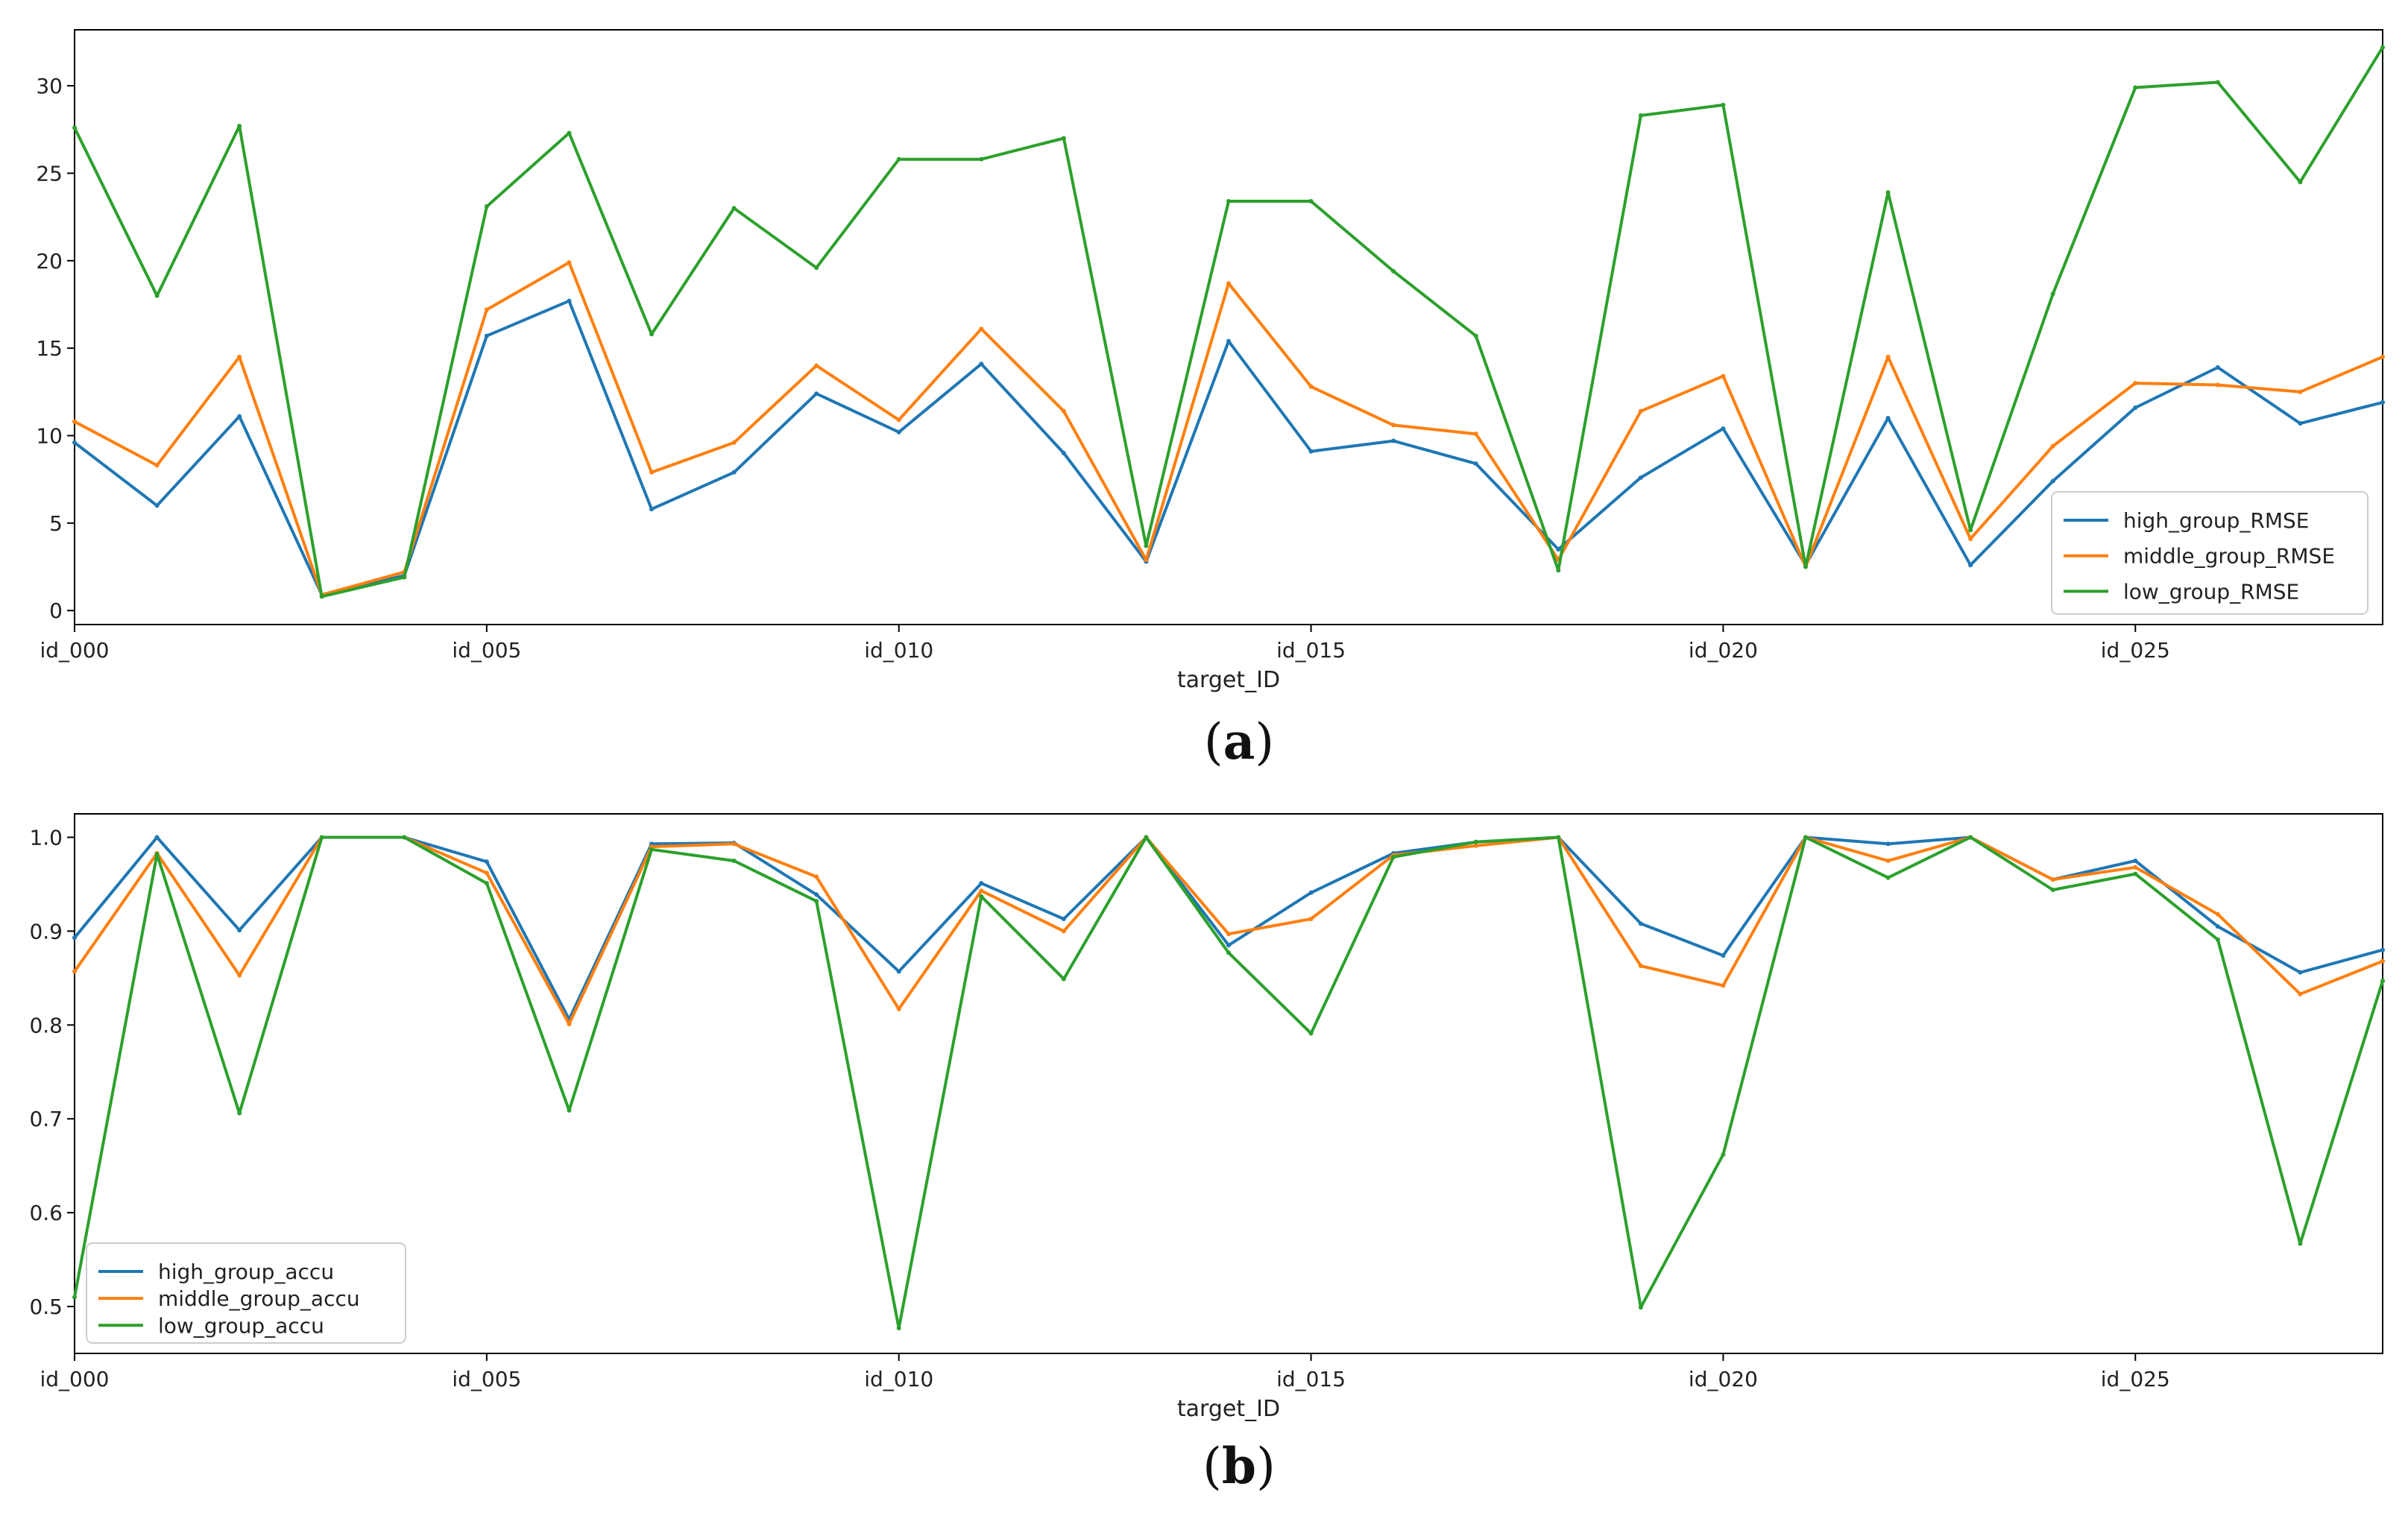 This screenshot has width=2408, height=1539. Describe the element at coordinates (75, 1379) in the screenshot. I see `x-tick-label: id_000` at that location.